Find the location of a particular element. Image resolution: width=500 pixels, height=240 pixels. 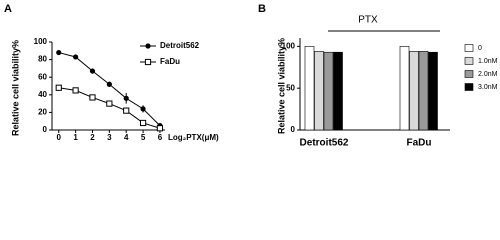

legend-label: 0 is located at coordinates (480, 48).